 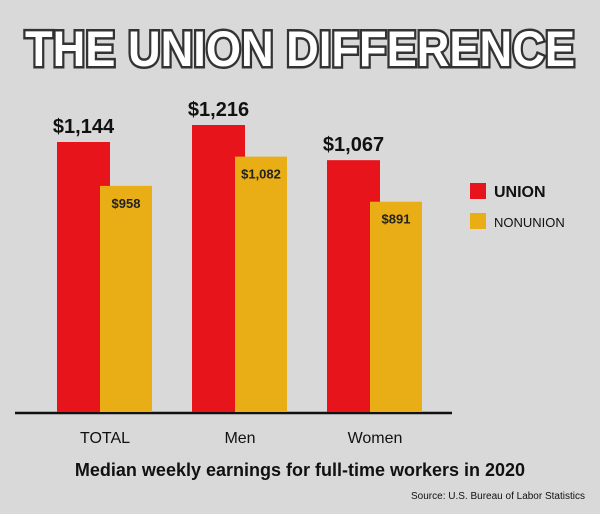 I want to click on value-label: $958, so click(x=126, y=203).